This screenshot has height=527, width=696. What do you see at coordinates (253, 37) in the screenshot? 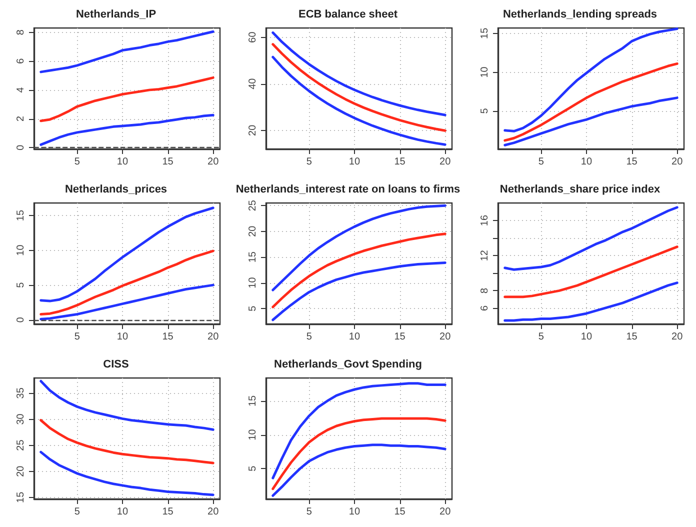
I see `y-tick-label: 60` at bounding box center [253, 37].